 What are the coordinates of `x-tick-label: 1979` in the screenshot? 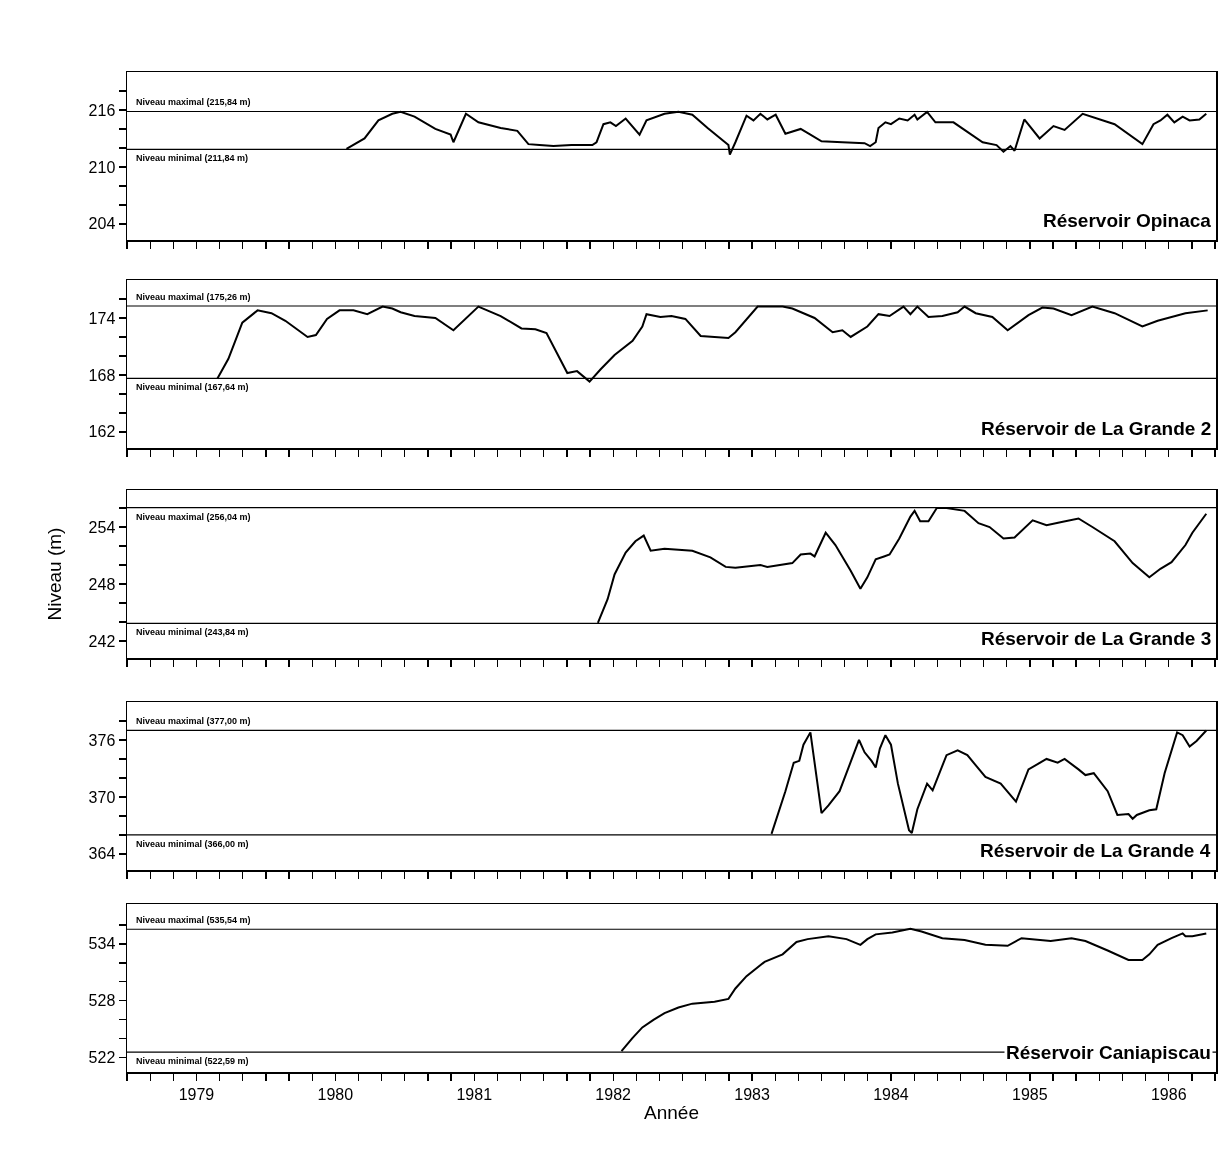 It's located at (196, 1094).